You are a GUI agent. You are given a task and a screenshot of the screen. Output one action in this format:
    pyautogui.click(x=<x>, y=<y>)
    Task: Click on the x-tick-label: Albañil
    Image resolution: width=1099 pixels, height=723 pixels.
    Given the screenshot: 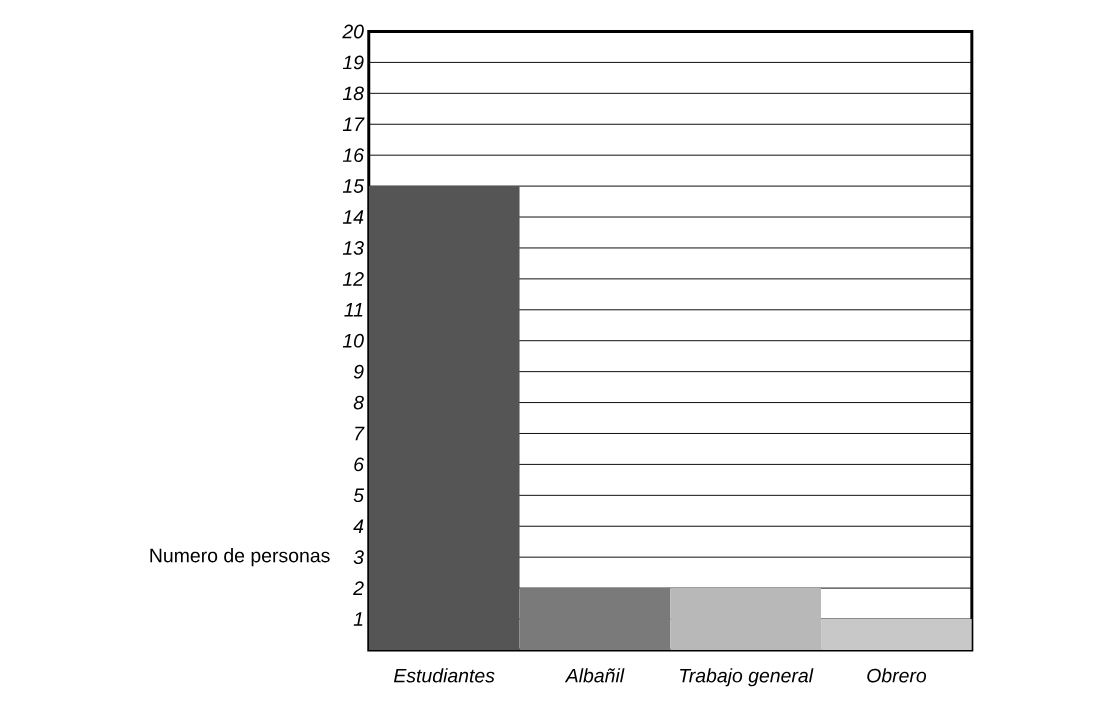 What is the action you would take?
    pyautogui.click(x=594, y=675)
    